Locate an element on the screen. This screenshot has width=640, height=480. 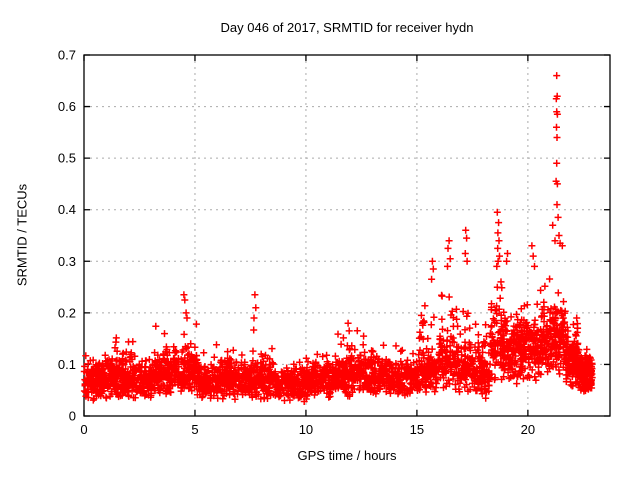
y-tick-label: 0.1 is located at coordinates (67, 364).